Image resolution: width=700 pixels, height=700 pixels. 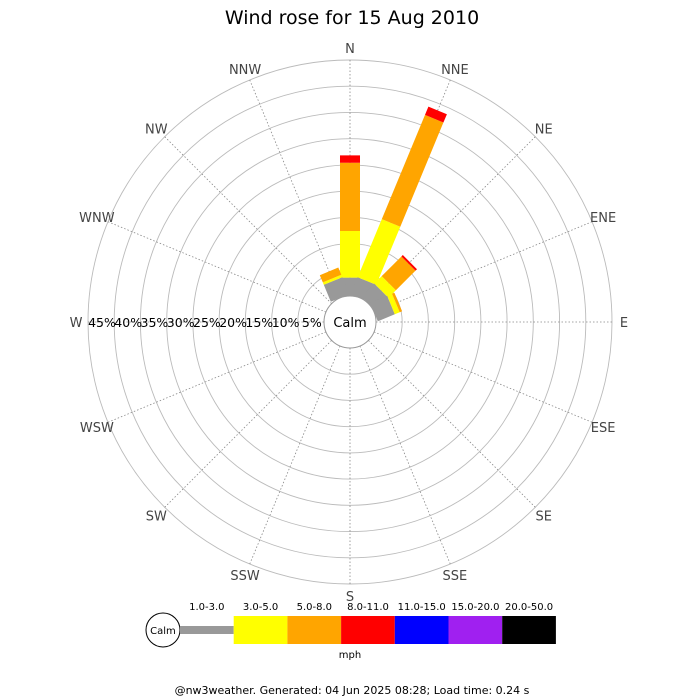 What do you see at coordinates (97, 428) in the screenshot?
I see `direction-label-wsw: WSW` at bounding box center [97, 428].